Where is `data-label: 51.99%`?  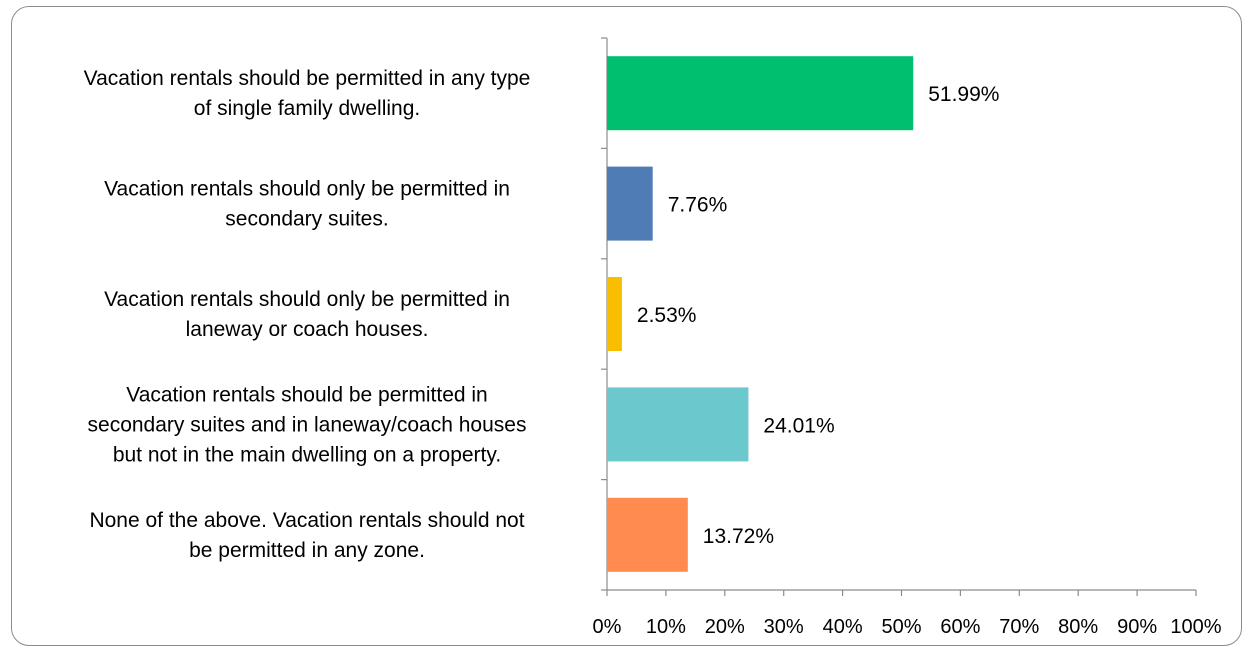
data-label: 51.99% is located at coordinates (963, 94).